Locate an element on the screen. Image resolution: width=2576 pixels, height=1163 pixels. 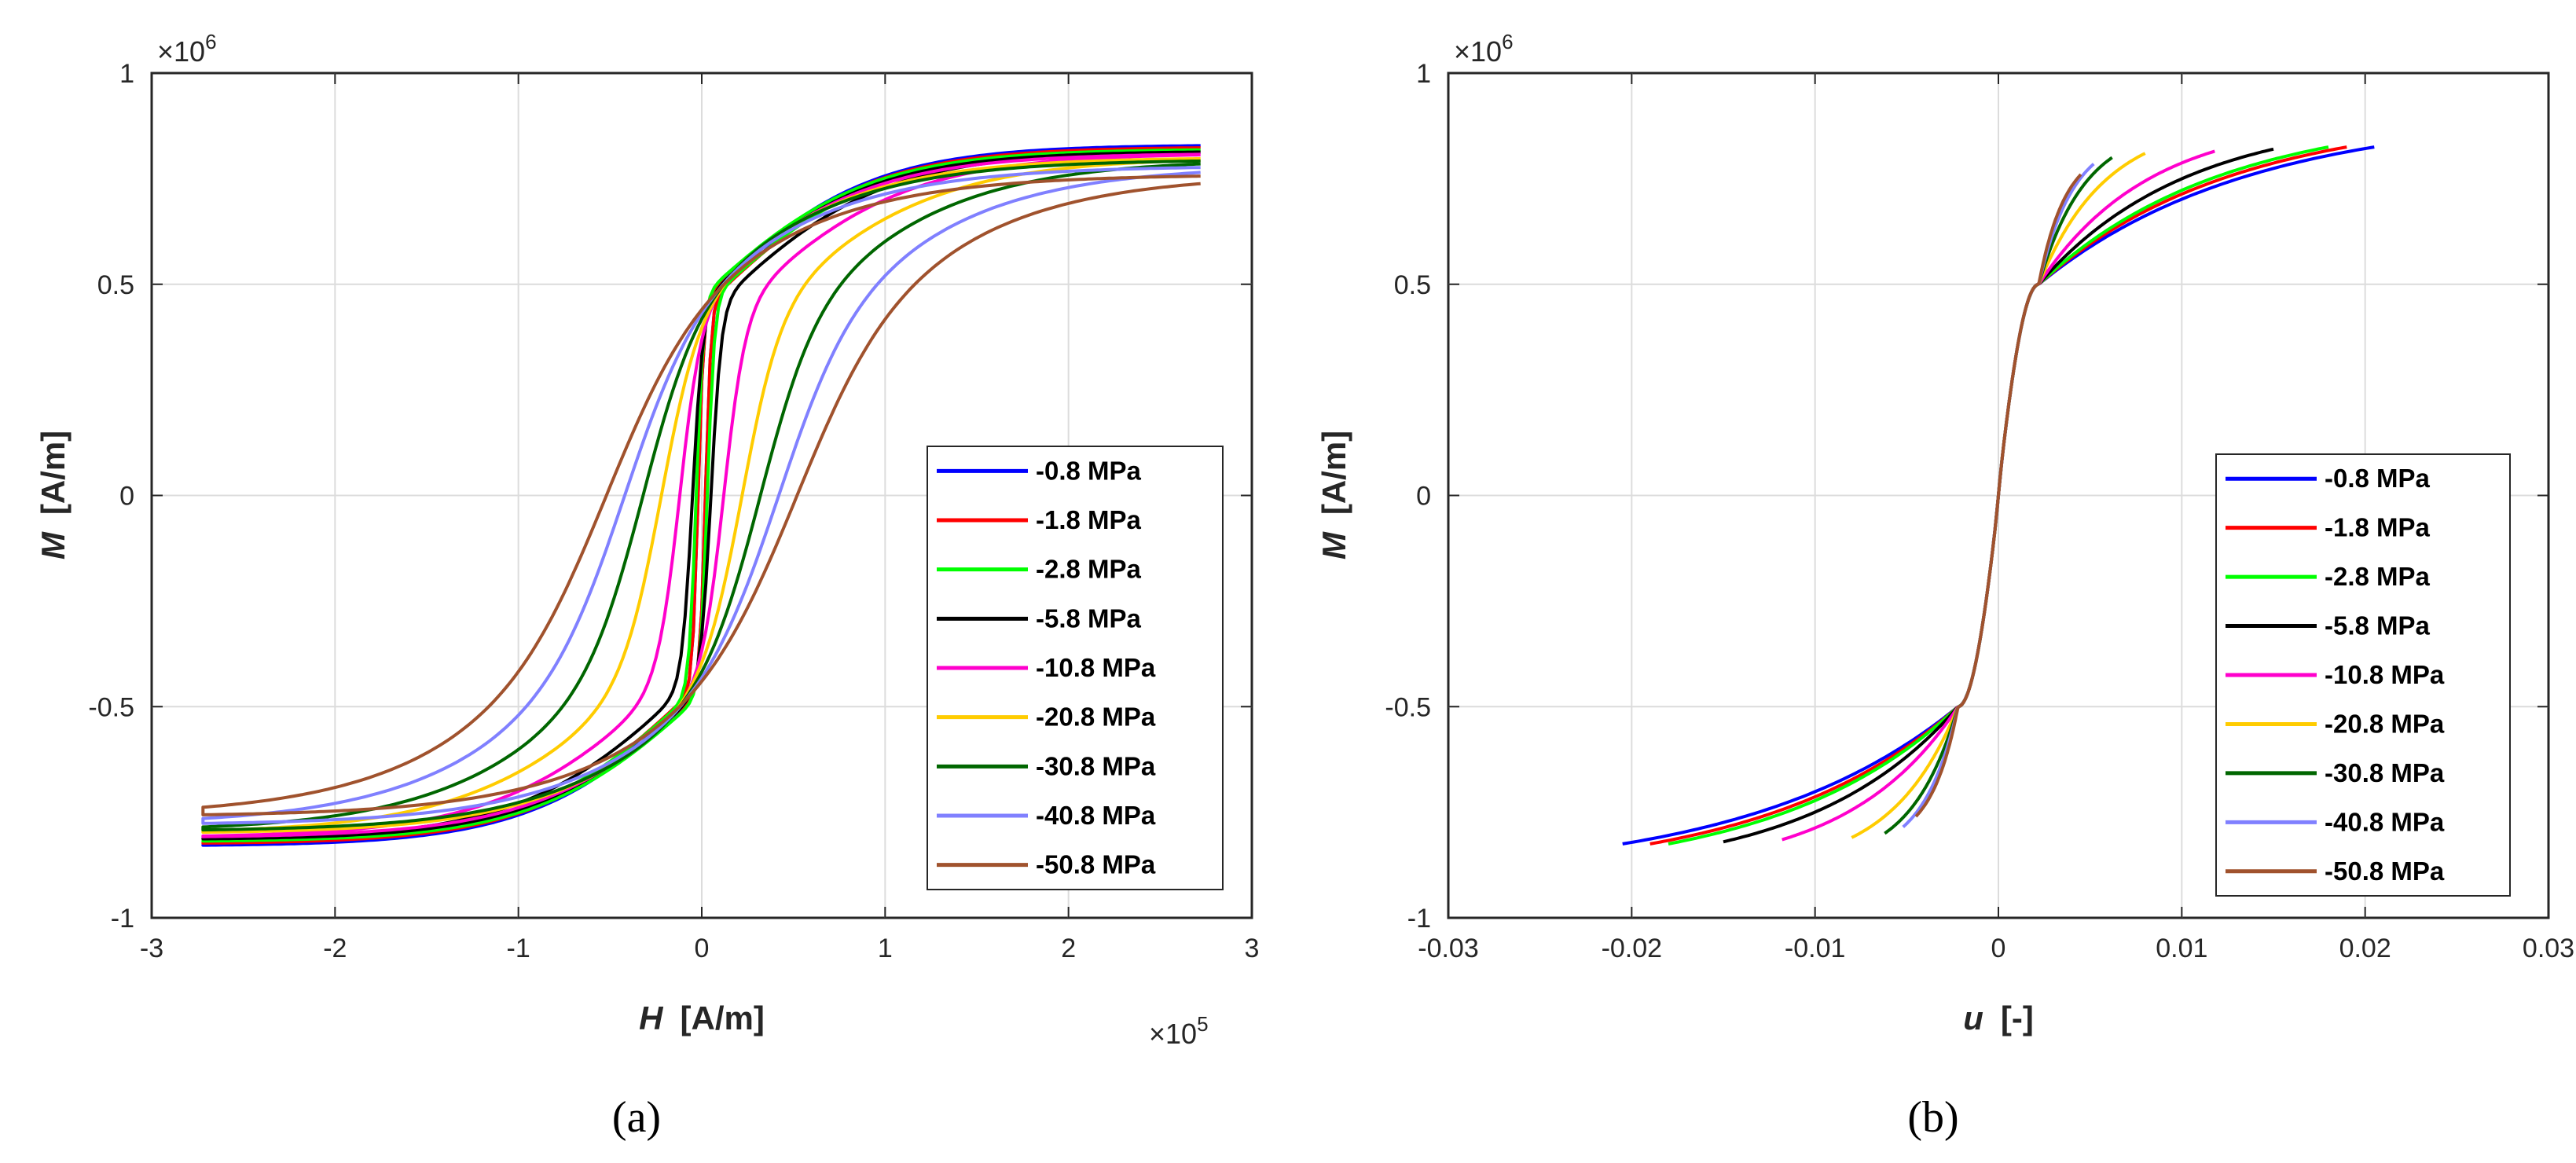
panel-b-x-tick-label: 0.02 is located at coordinates (2365, 948).